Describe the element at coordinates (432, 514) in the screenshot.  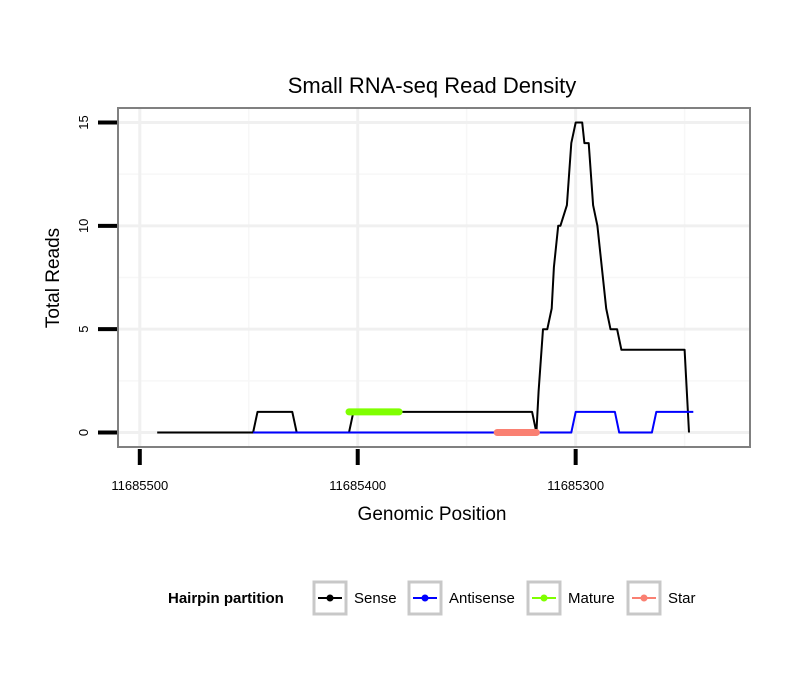
I see `x-axis-title: Genomic Position` at that location.